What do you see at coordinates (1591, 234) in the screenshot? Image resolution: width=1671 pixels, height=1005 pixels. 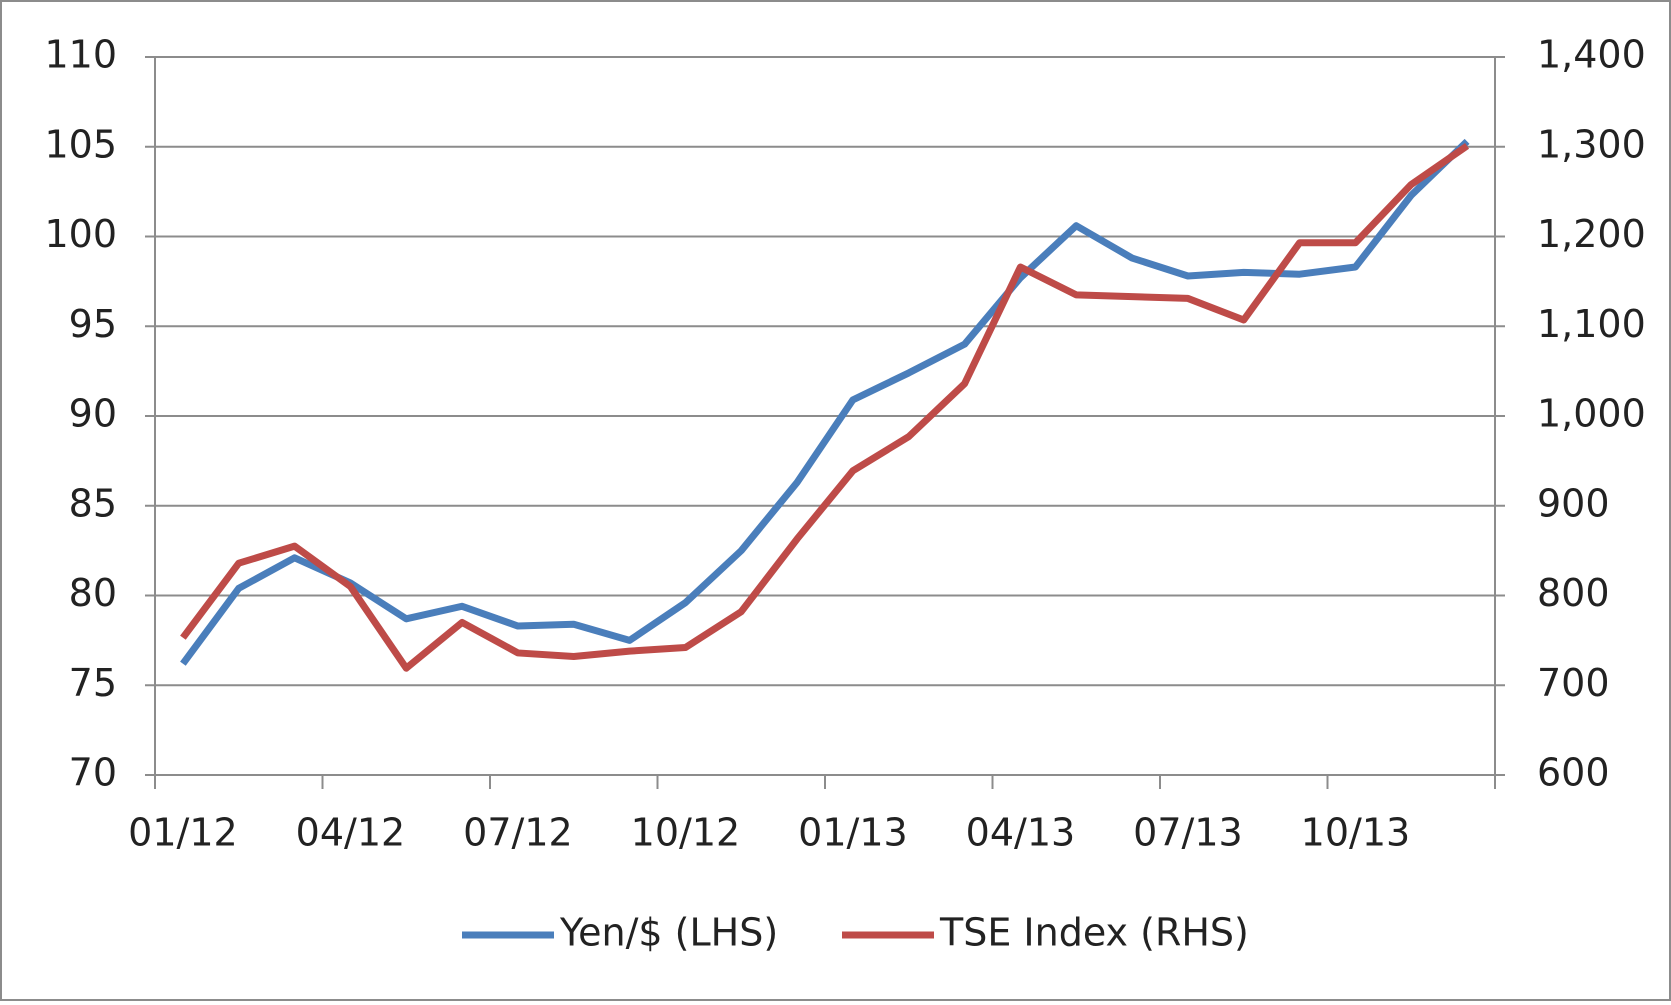 I see `y2-tick-label: 1,200` at bounding box center [1591, 234].